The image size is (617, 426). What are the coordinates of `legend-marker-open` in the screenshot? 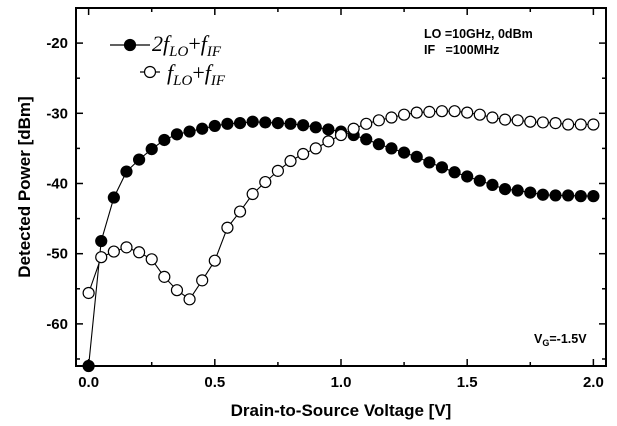 It's located at (150, 72).